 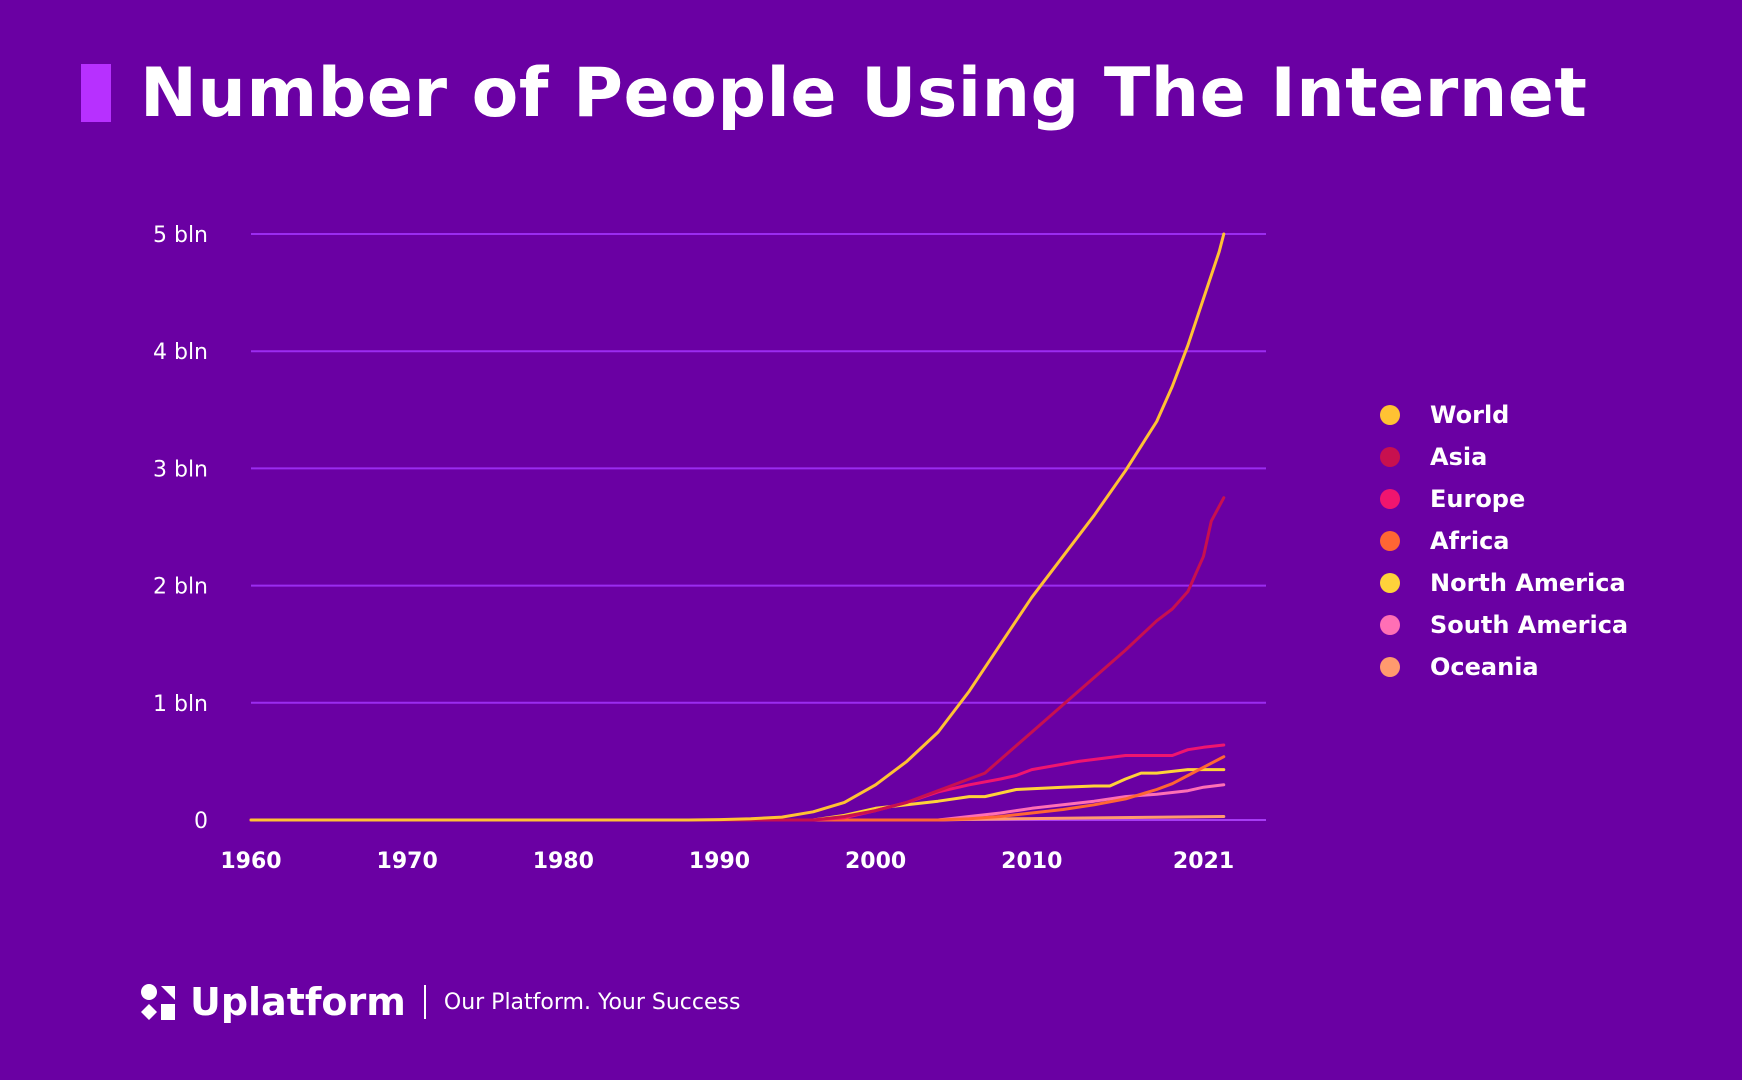 I want to click on series-line-south-america, so click(x=737, y=802).